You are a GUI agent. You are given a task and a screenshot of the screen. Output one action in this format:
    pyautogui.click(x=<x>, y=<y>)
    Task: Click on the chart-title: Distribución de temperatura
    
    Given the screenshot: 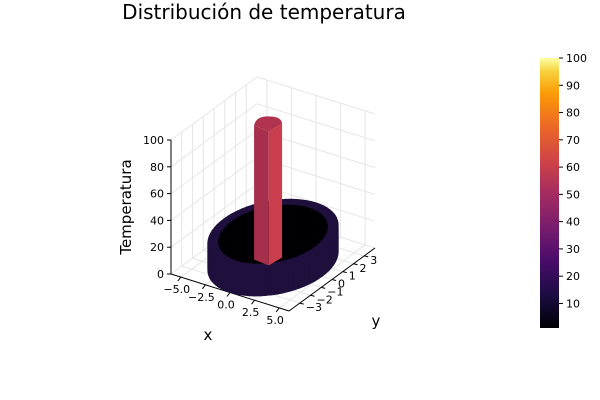 What is the action you would take?
    pyautogui.click(x=264, y=12)
    